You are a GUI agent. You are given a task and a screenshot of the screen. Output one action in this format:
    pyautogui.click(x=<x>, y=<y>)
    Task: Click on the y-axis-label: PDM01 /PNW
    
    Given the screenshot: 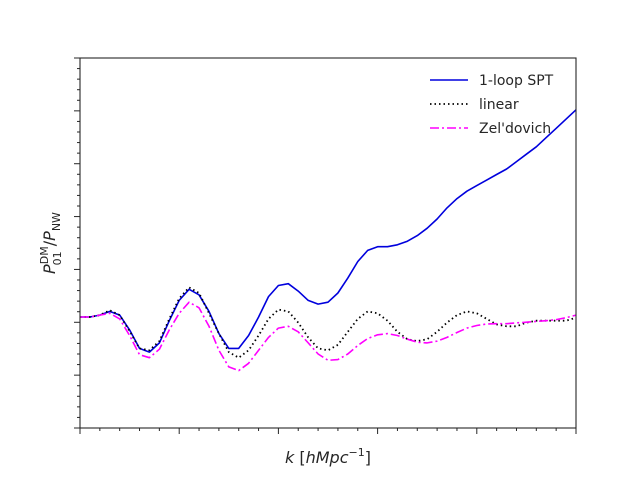 What is the action you would take?
    pyautogui.click(x=51, y=243)
    